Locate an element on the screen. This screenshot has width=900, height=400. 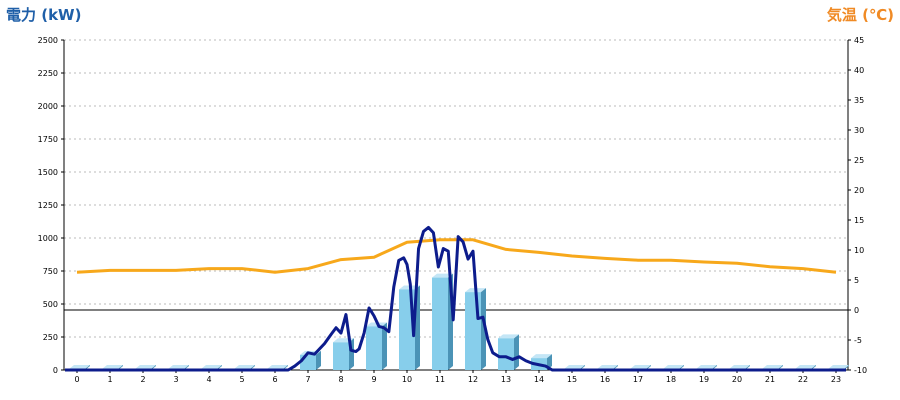
right-tick-label: 0 is located at coordinates (856, 310).